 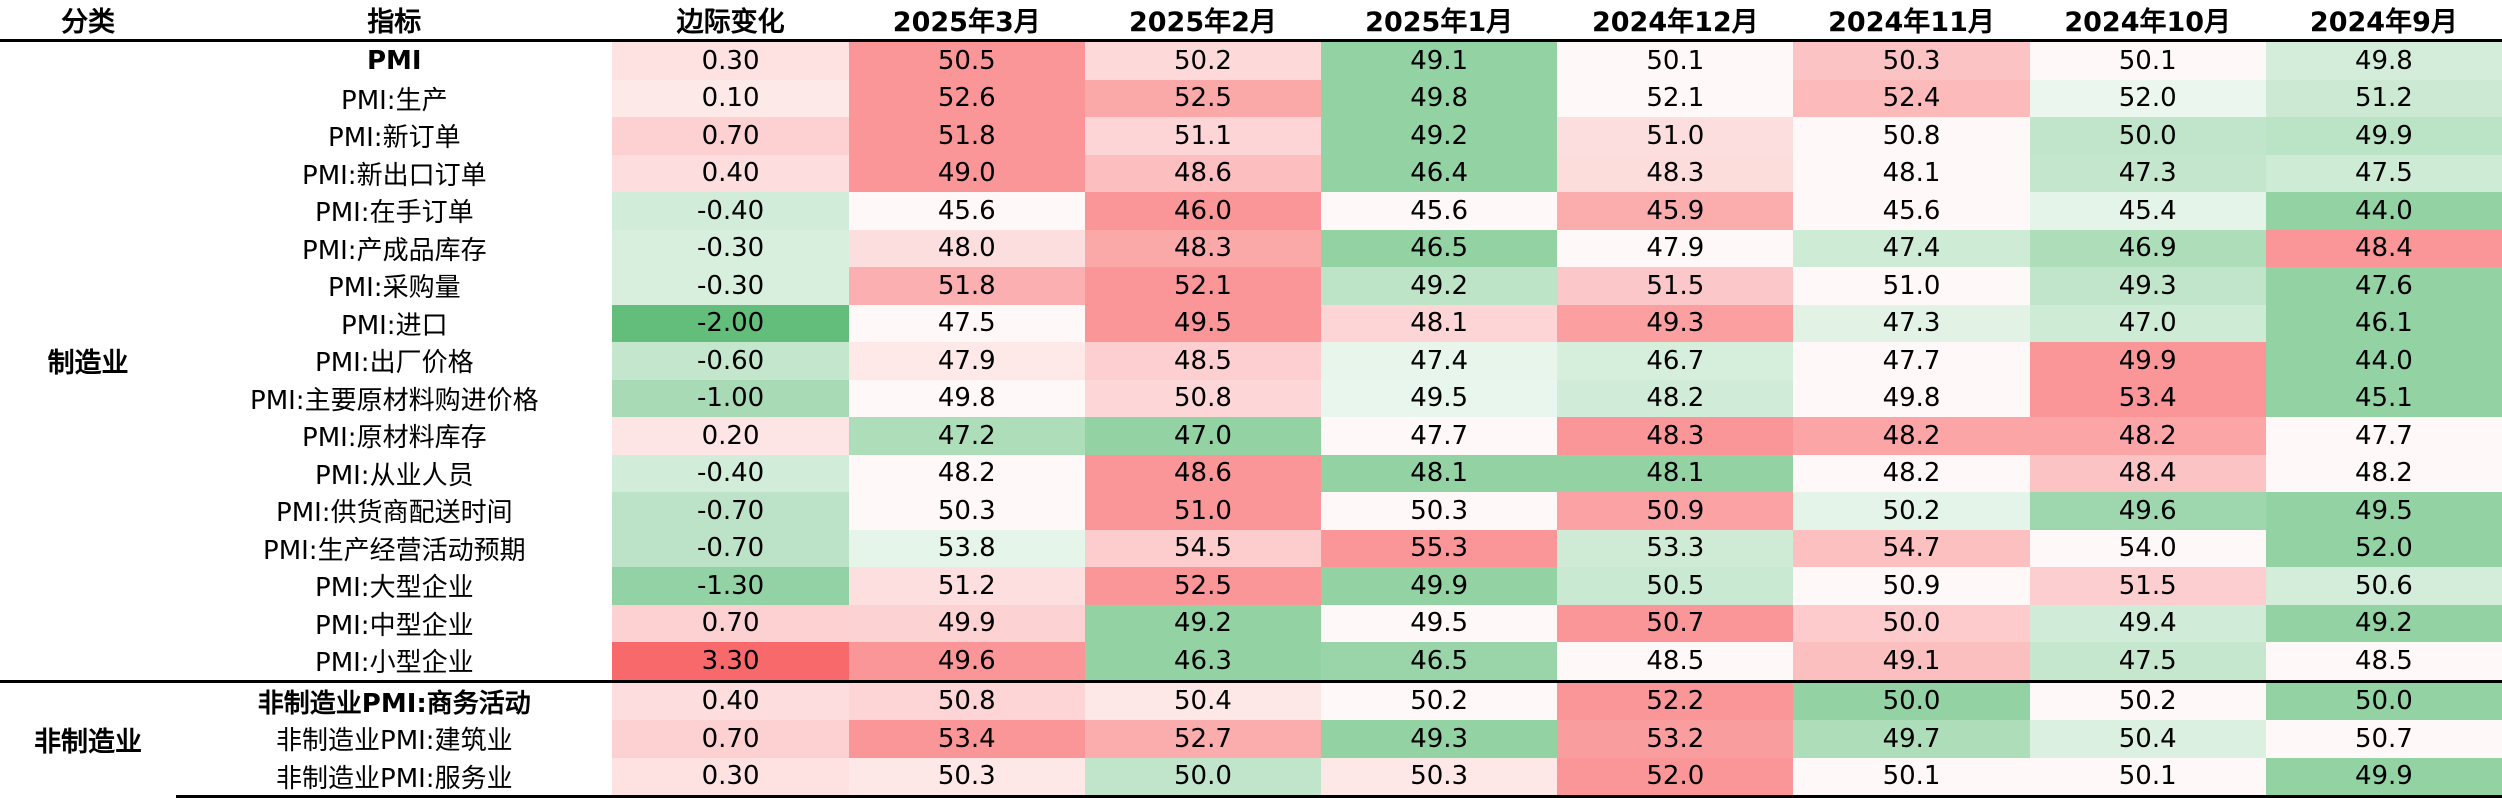 What do you see at coordinates (1203, 211) in the screenshot?
I see `value-cell: 46.0` at bounding box center [1203, 211].